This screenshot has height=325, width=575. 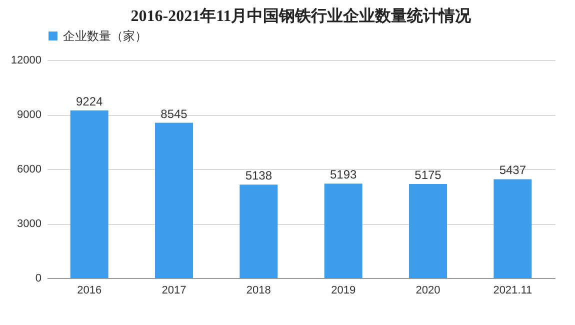 What do you see at coordinates (258, 175) in the screenshot?
I see `data-label: 5138` at bounding box center [258, 175].